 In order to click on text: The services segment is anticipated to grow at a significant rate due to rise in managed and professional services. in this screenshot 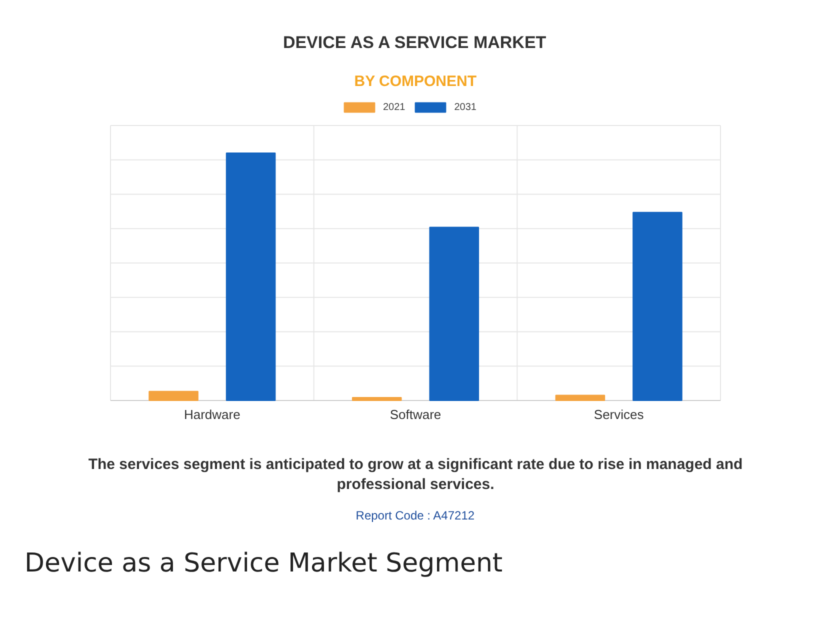, I will do `click(415, 475)`.